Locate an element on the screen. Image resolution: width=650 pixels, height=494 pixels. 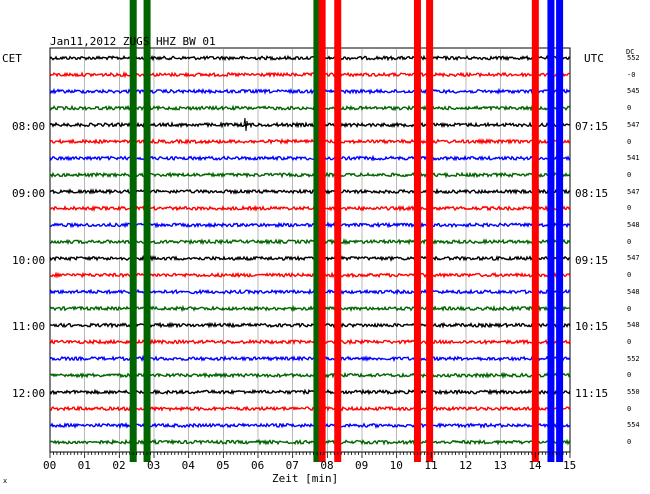
utc-time-label: 10:15 is located at coordinates (592, 326).